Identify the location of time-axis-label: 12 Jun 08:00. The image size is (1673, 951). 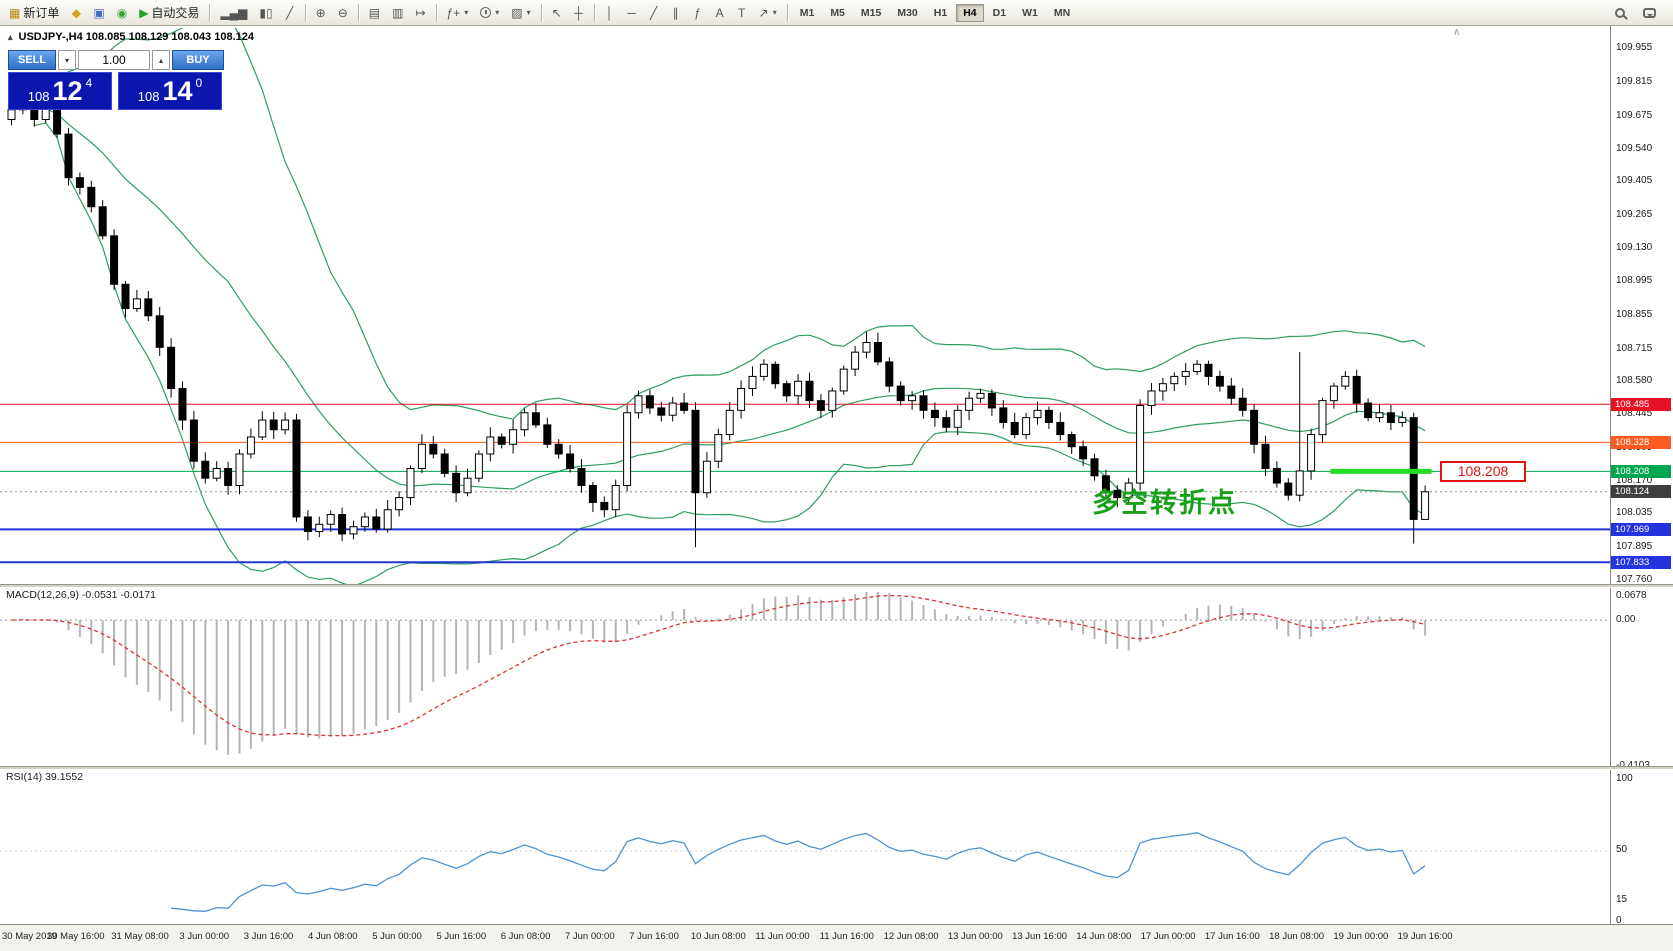
(911, 936).